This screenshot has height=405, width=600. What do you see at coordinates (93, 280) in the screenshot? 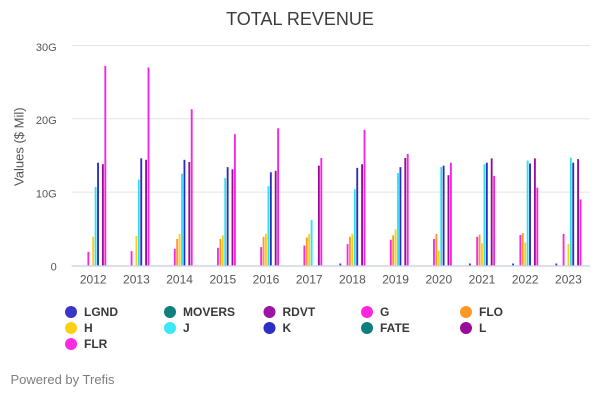
I see `svg-text: 2012` at bounding box center [93, 280].